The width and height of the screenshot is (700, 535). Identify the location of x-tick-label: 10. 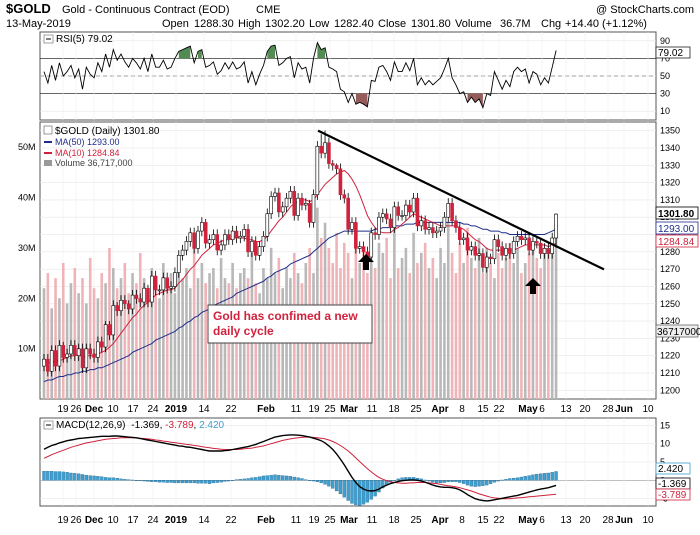
(648, 409).